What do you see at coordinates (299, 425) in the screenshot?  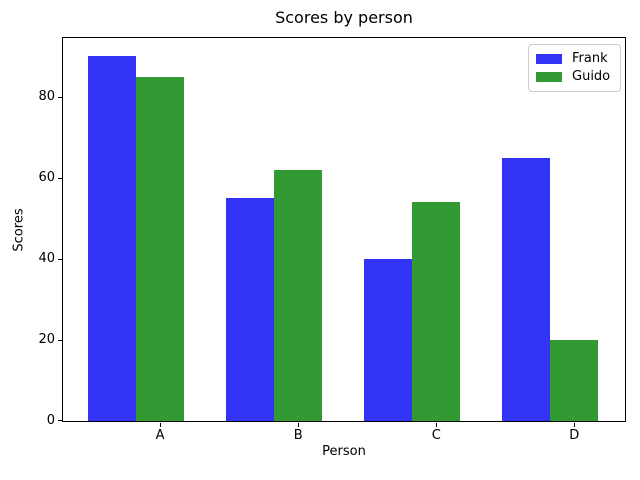 I see `x-tick-mark-b` at bounding box center [299, 425].